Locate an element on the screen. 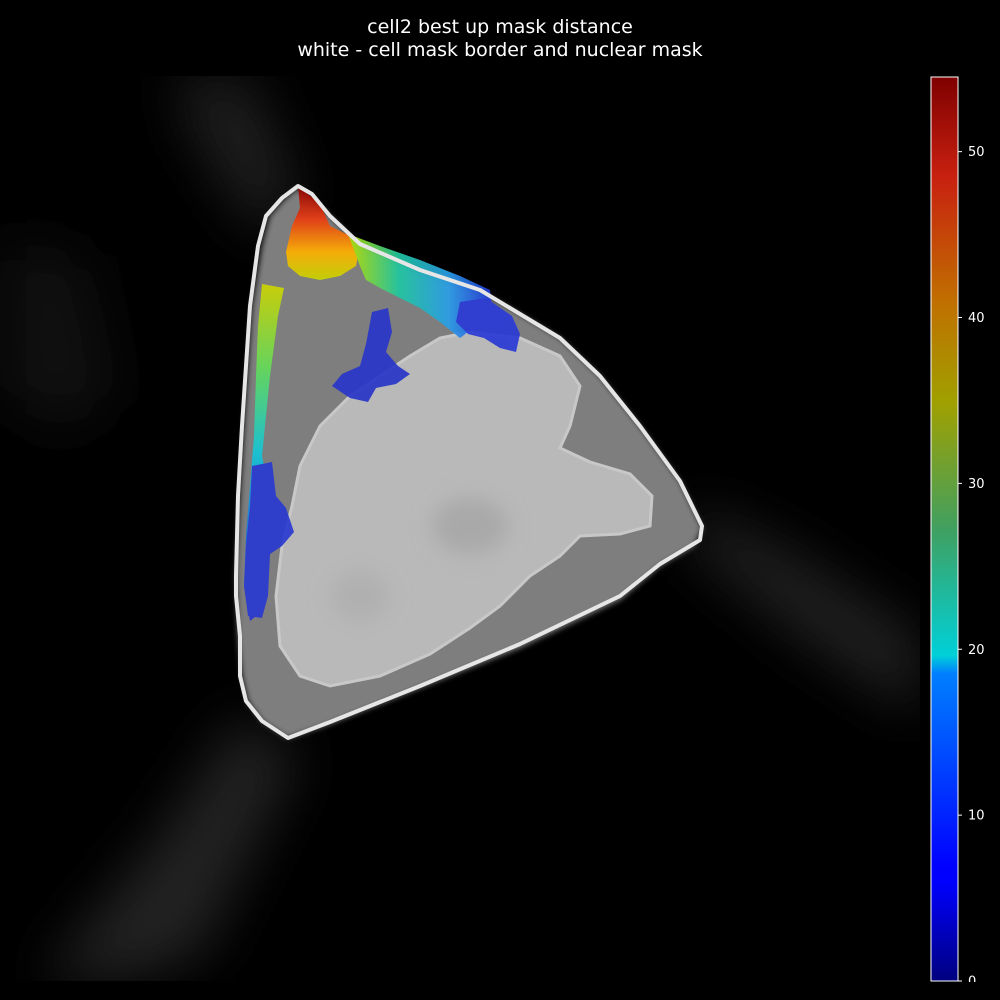 The image size is (1000, 1000). nucleus is located at coordinates (464, 509).